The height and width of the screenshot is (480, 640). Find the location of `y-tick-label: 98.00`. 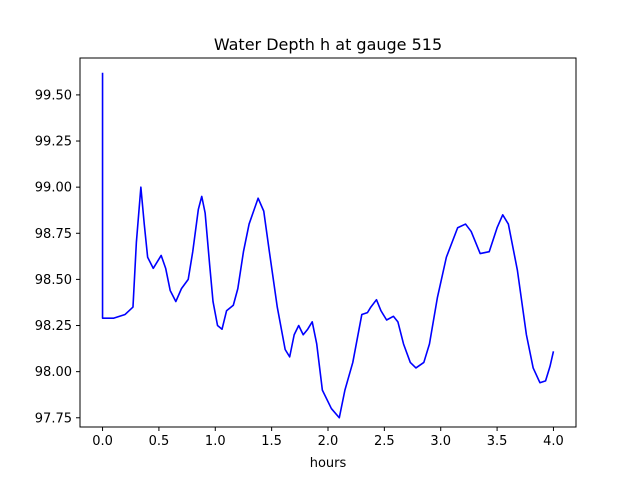

y-tick-label: 98.00 is located at coordinates (53, 372).